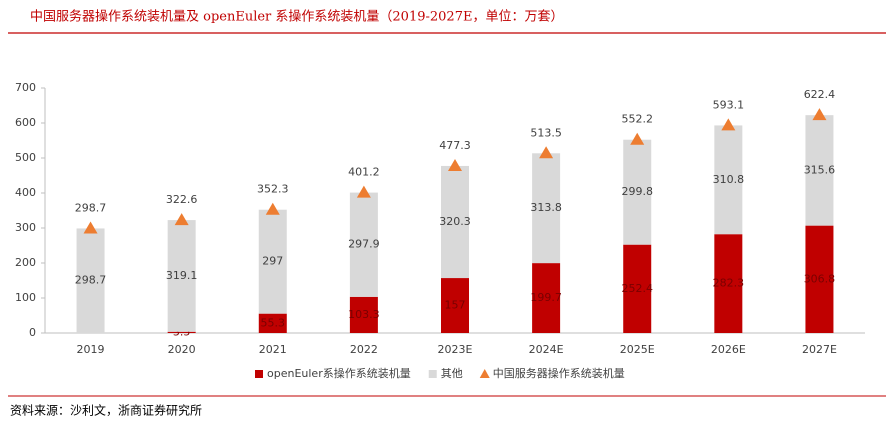 The height and width of the screenshot is (425, 892). I want to click on segment-label: 157, so click(455, 305).